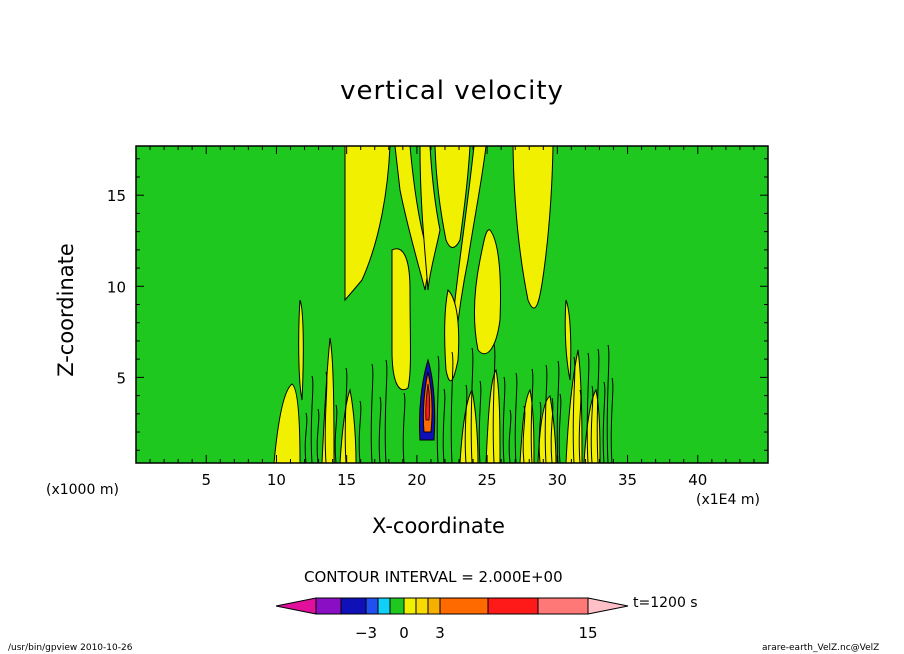  Describe the element at coordinates (116, 287) in the screenshot. I see `y-tick-label: 10` at that location.